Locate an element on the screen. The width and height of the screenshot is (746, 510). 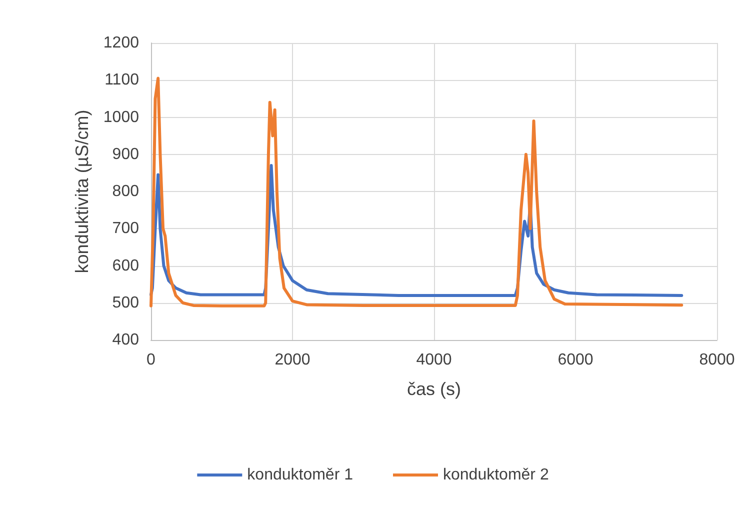
y-tick-label: 1000 is located at coordinates (121, 117).